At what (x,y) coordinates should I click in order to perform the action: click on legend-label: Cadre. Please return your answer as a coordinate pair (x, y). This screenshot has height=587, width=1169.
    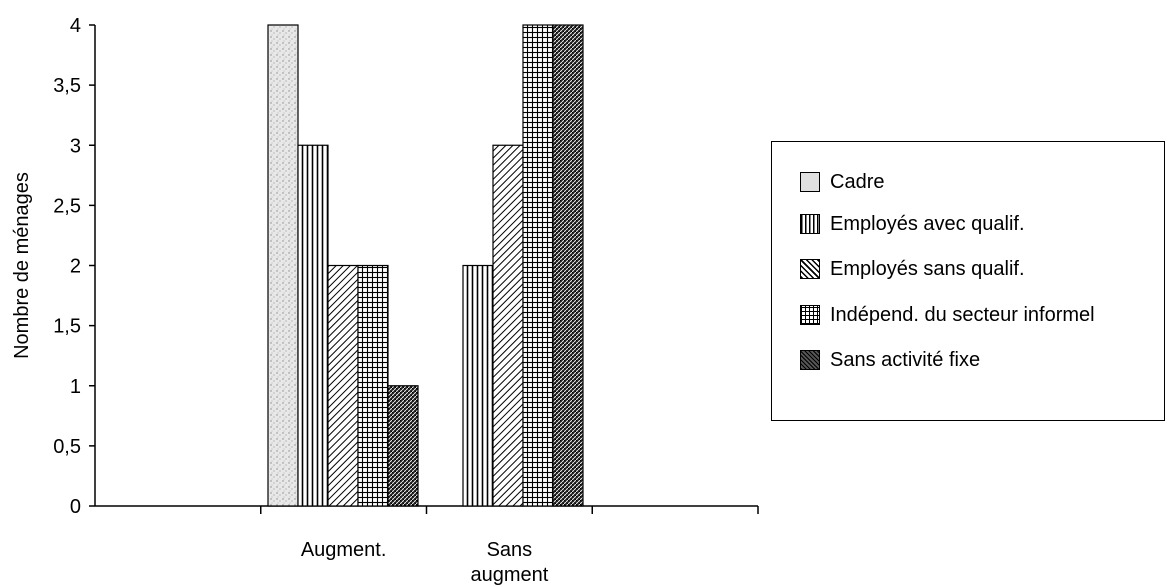
    Looking at the image, I should click on (857, 181).